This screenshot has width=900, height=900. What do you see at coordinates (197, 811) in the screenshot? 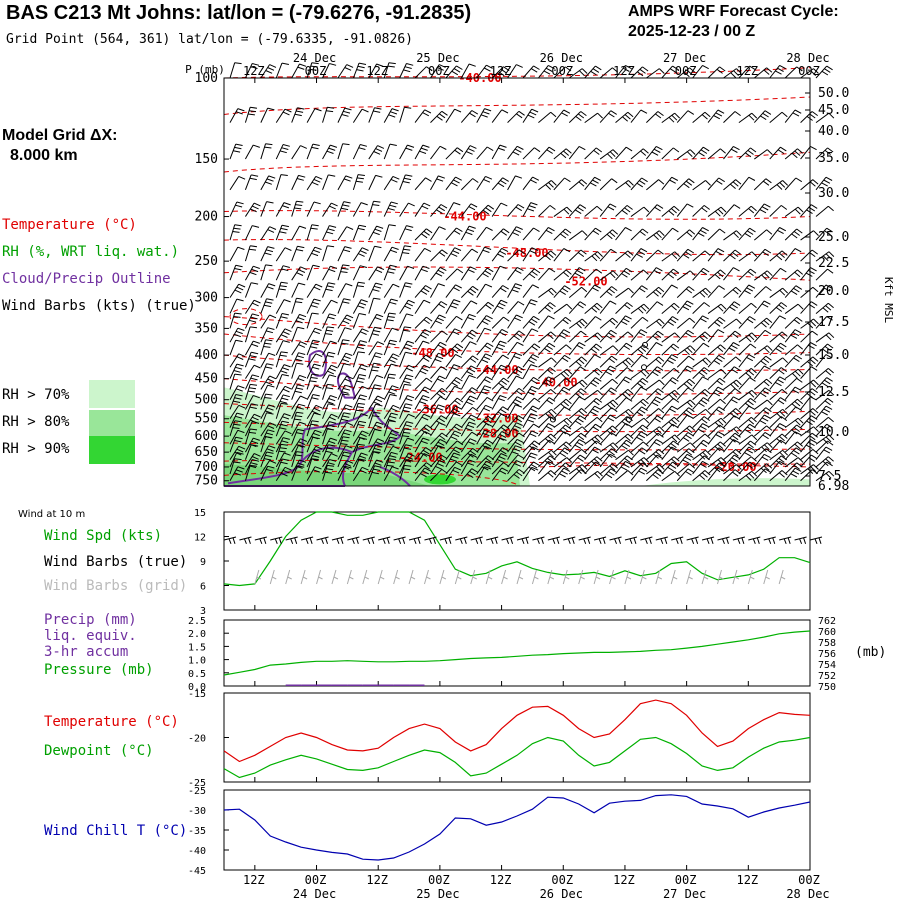
I see `wind-chill-panel-y-tick: -30` at bounding box center [197, 811].